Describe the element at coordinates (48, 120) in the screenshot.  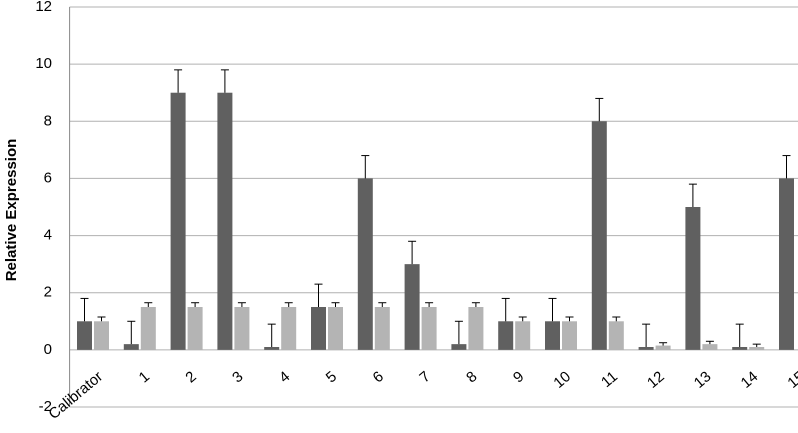
I see `y-tick-label: 8` at that location.